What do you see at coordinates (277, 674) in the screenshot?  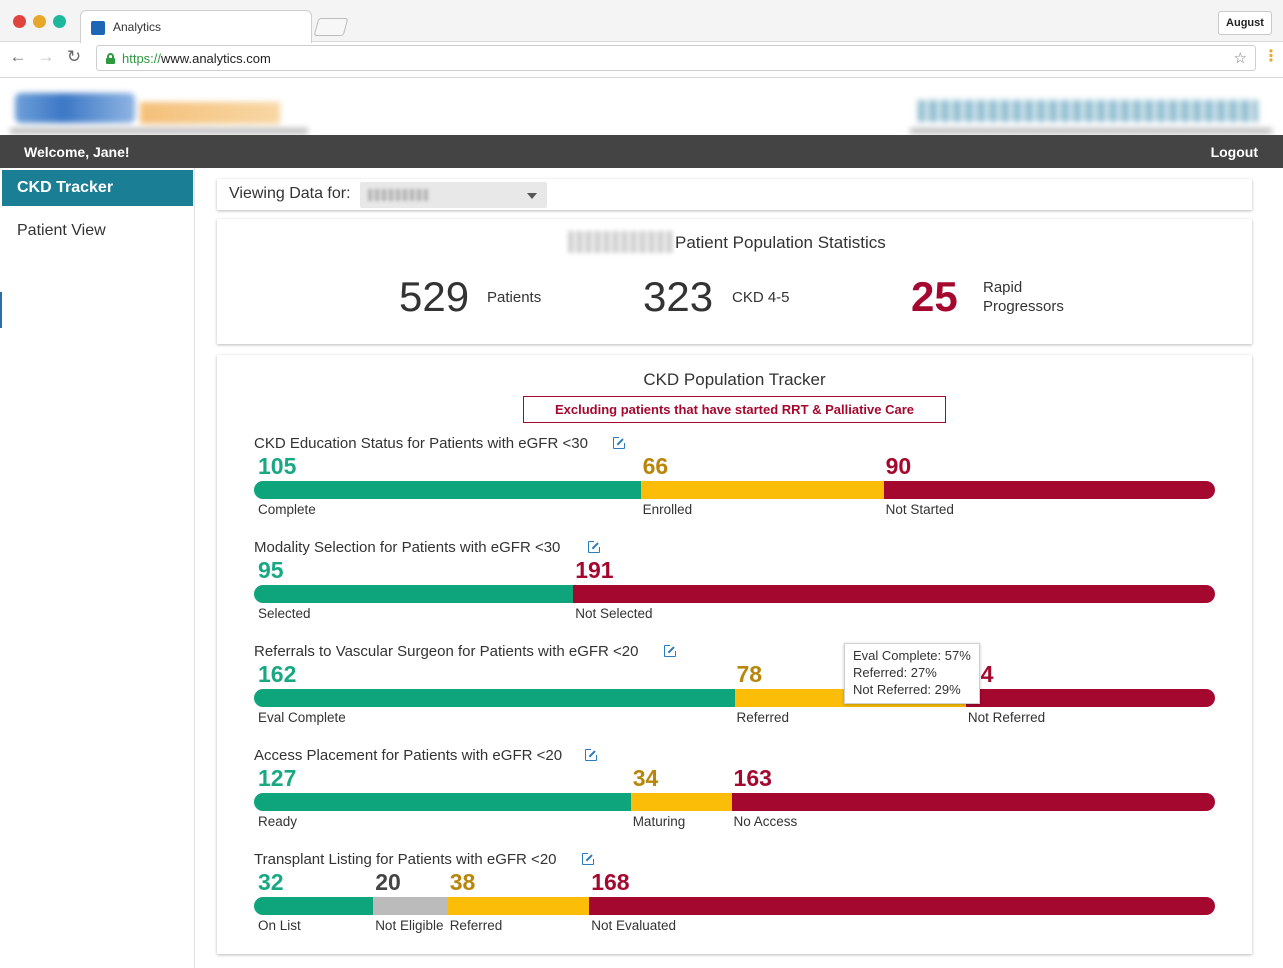 I see `segment-value: 162` at bounding box center [277, 674].